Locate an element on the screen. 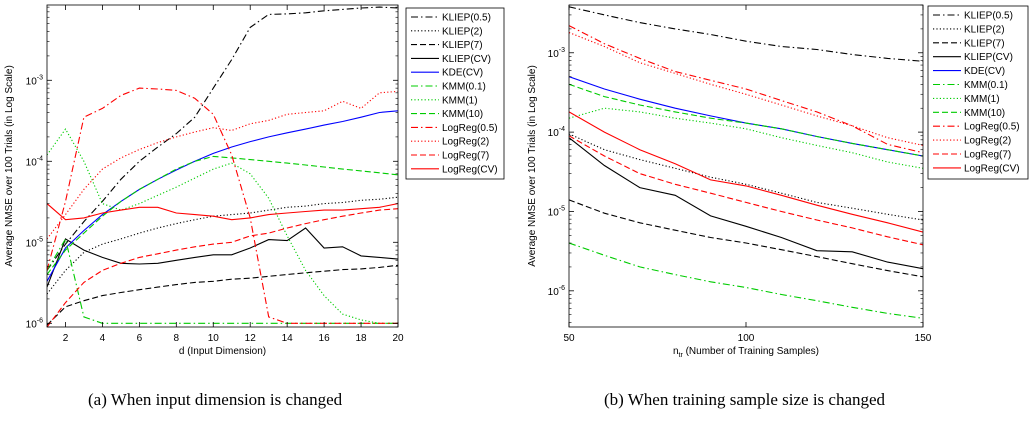 The width and height of the screenshot is (1032, 425). x-tick-label: 18 is located at coordinates (361, 338).